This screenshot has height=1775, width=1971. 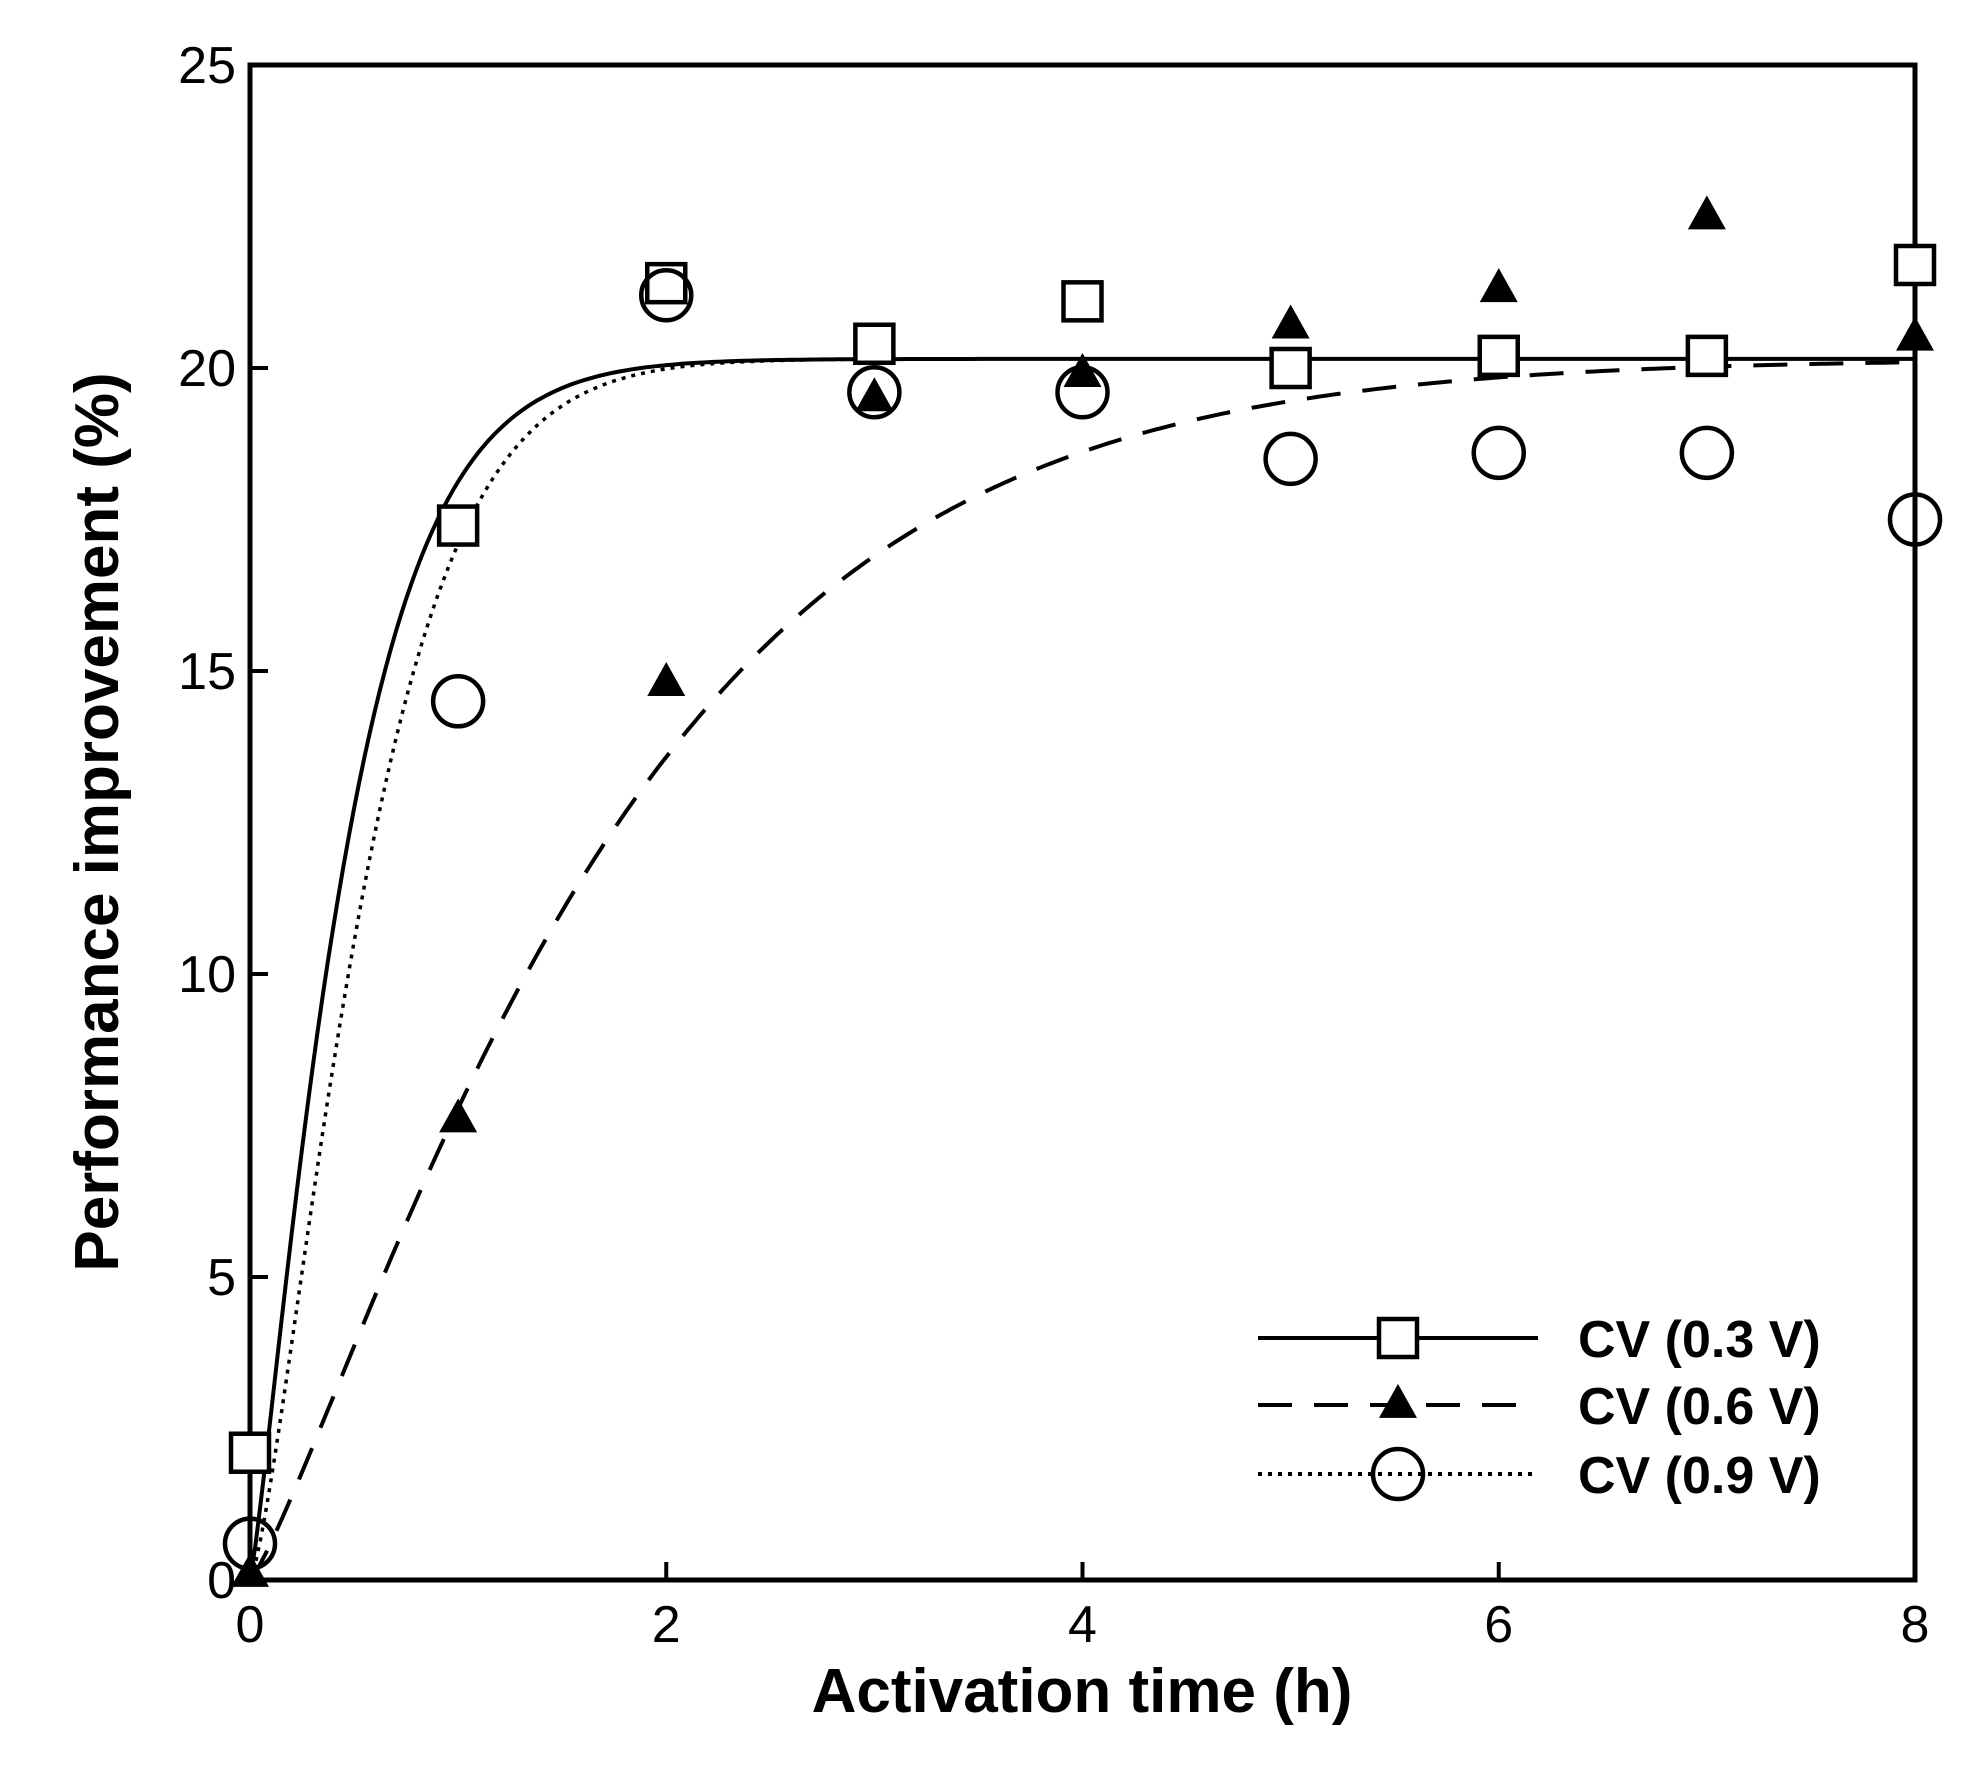 I want to click on y-tick-label: 20, so click(x=207, y=369).